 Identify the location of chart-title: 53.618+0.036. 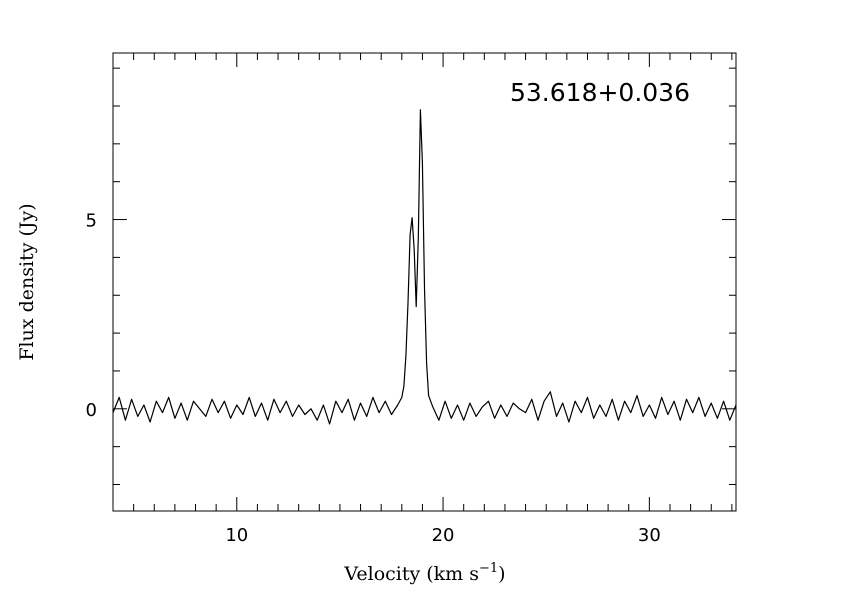
(600, 92).